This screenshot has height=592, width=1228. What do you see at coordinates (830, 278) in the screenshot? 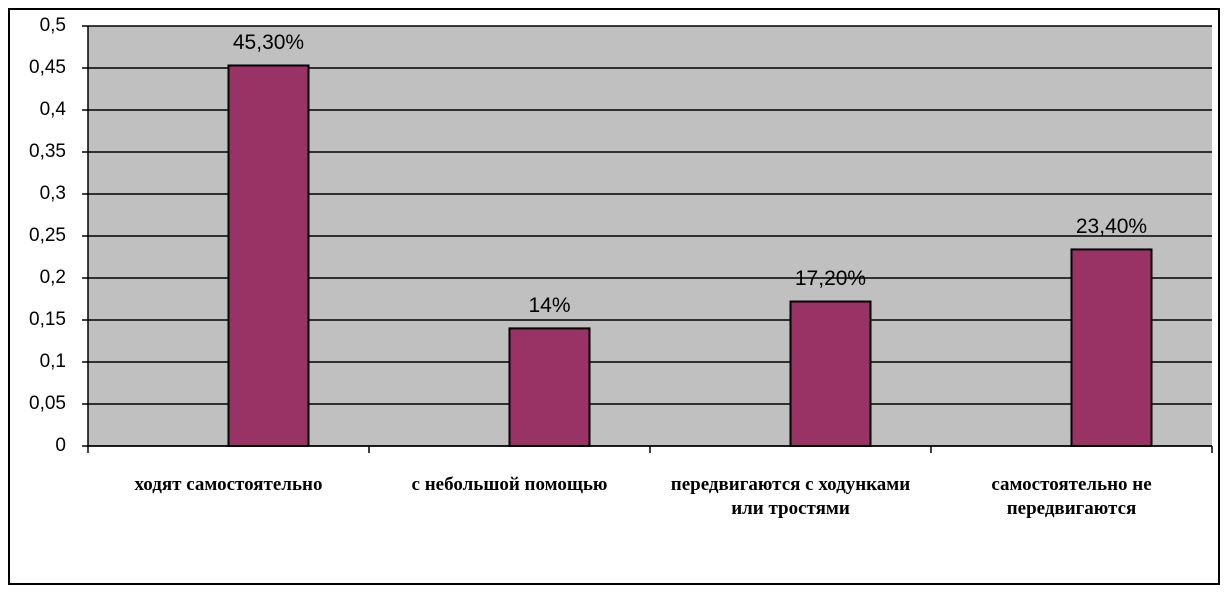
I see `value-label: 17,20%` at bounding box center [830, 278].